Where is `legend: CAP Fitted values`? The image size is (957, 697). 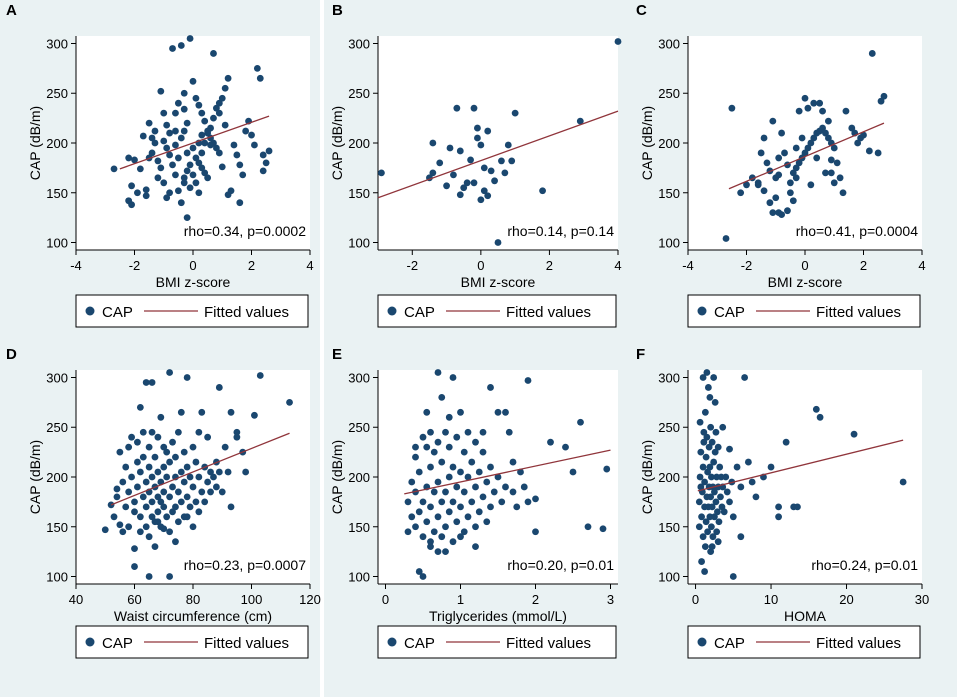 legend: CAP Fitted values is located at coordinates (192, 311).